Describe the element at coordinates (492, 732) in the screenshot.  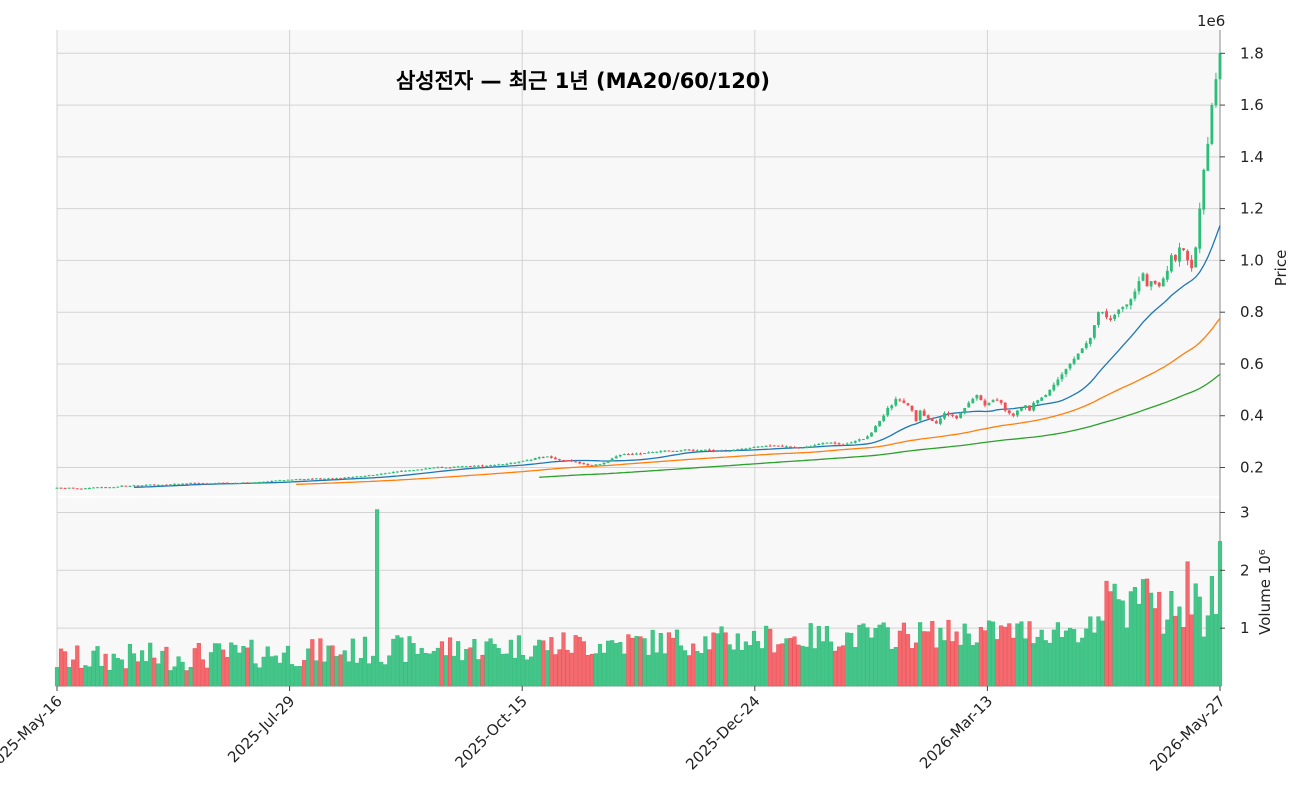
I see `date-tick-label: 2025-Oct-15` at that location.